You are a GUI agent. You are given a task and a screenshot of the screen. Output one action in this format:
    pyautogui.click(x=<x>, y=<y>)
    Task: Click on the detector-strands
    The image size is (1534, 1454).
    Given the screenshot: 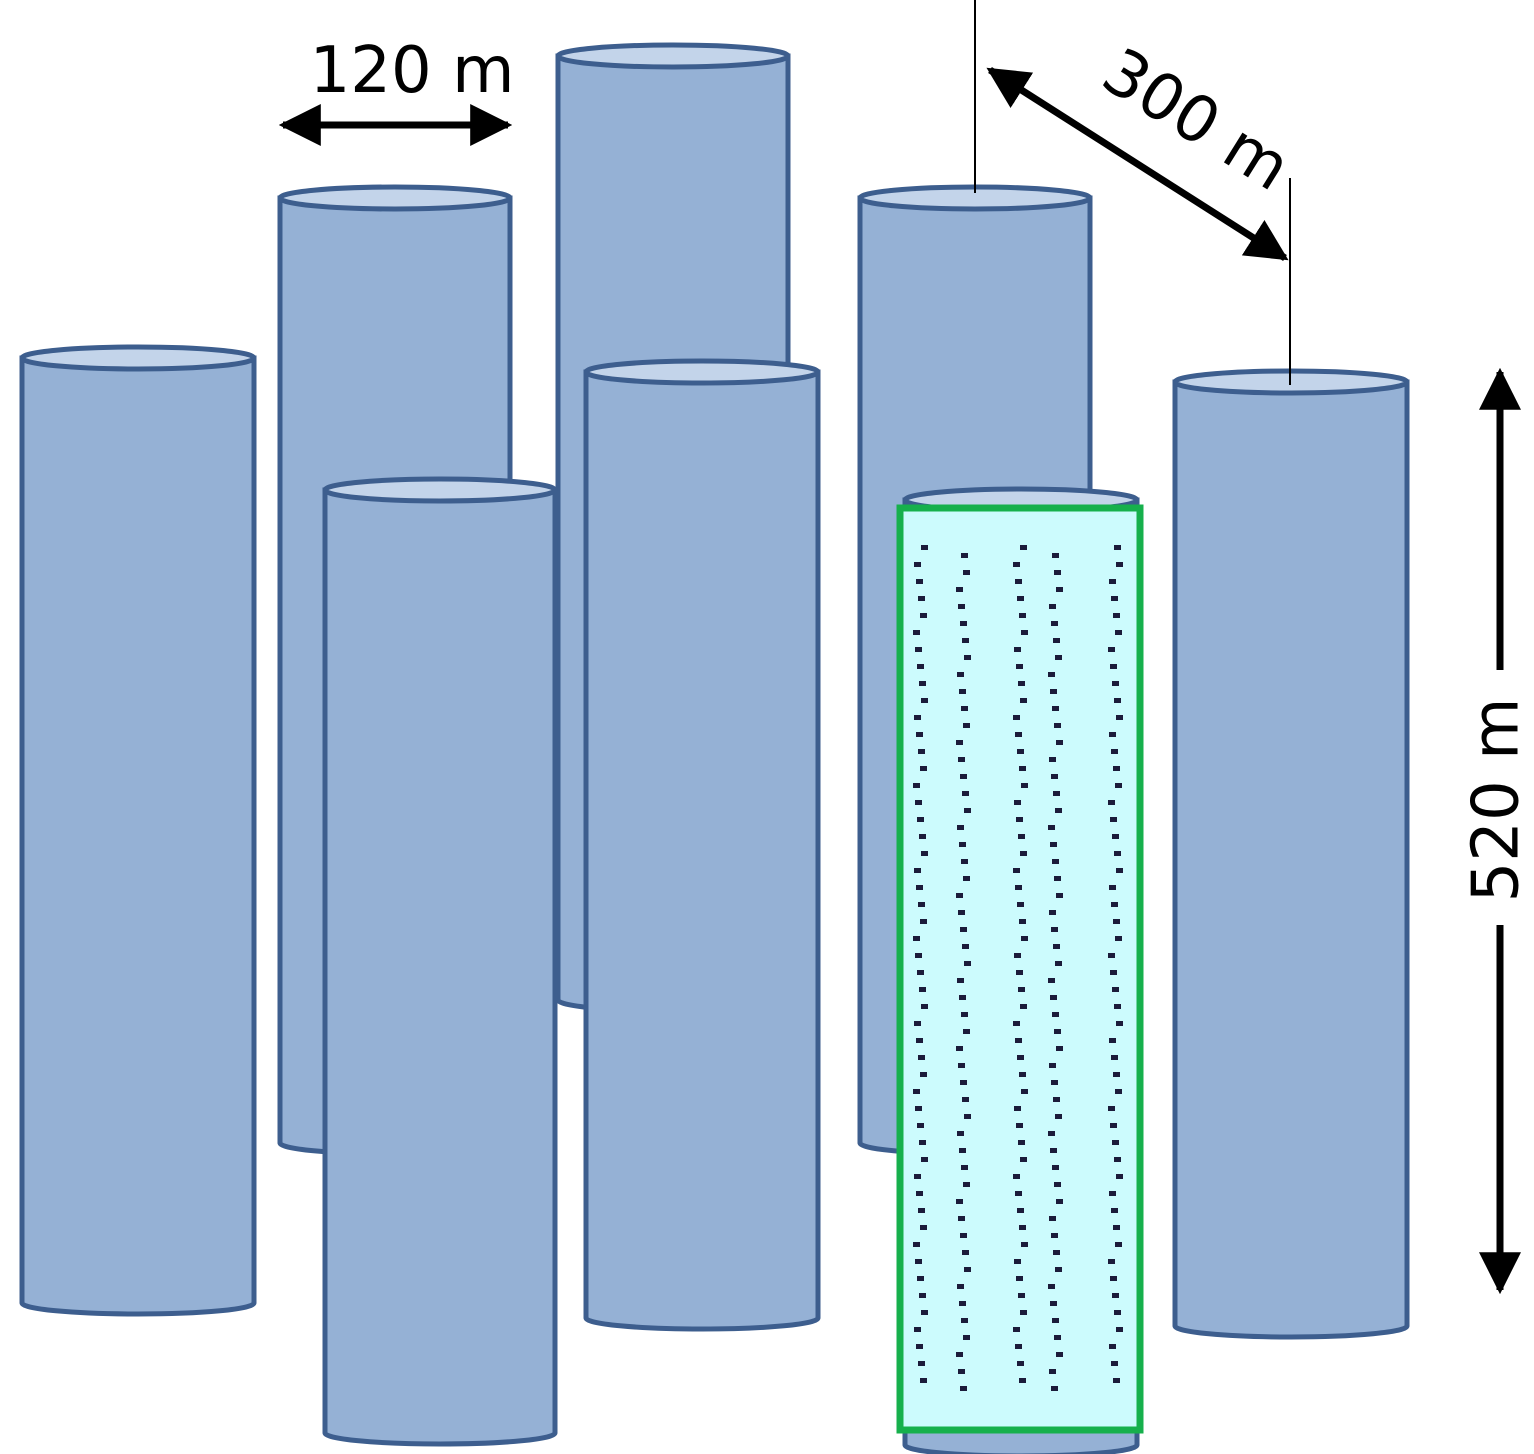 What is the action you would take?
    pyautogui.click(x=1018, y=968)
    